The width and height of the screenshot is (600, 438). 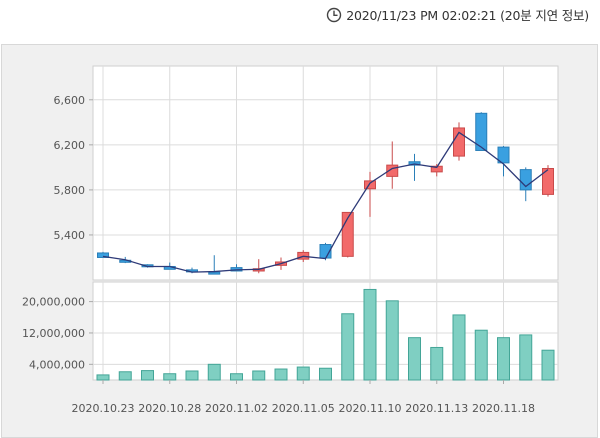 I want to click on timestamp-text: 2020/11/23 PM 02:02:21 (20분 지연 정보), so click(x=467, y=15).